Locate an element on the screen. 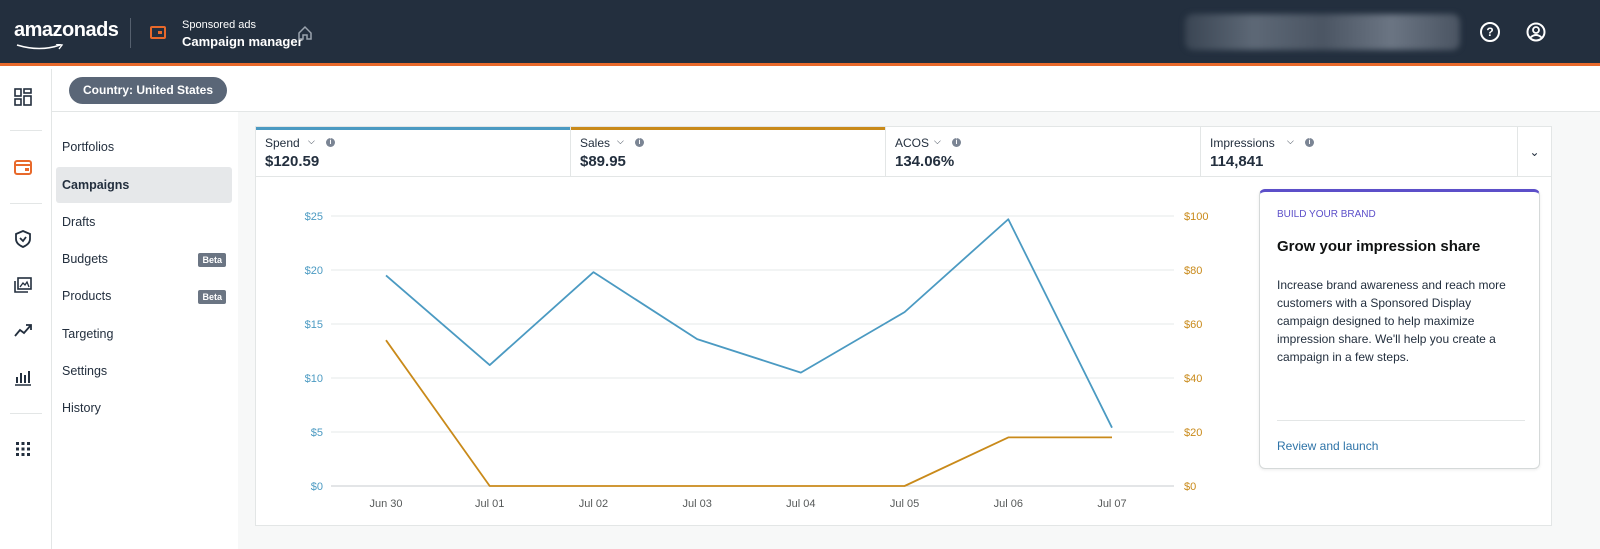 The image size is (1600, 549). dashboard-grid-icon is located at coordinates (23, 97).